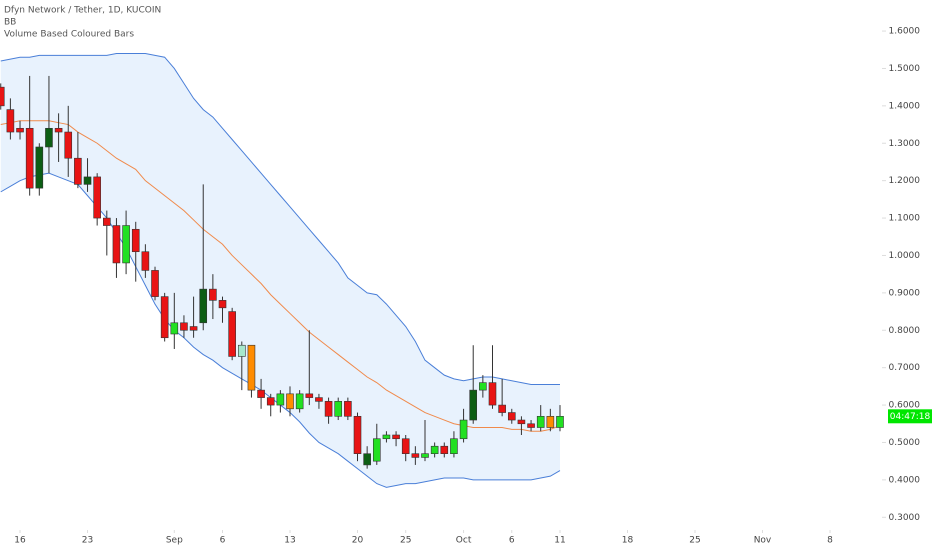  What do you see at coordinates (905, 256) in the screenshot?
I see `y-tick-label: 1.0000` at bounding box center [905, 256].